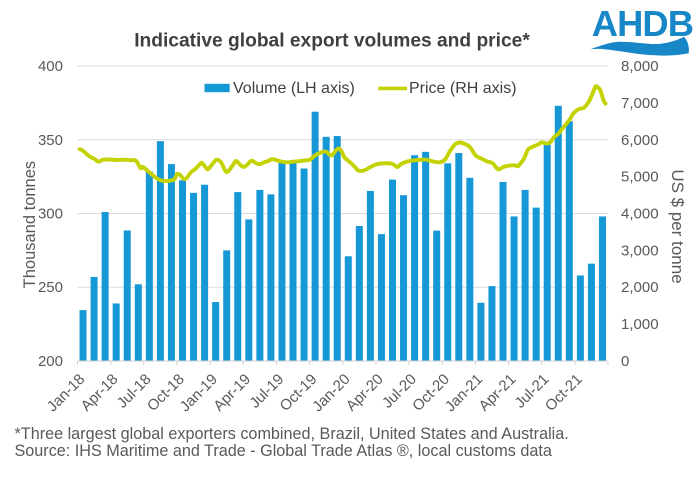 This screenshot has width=698, height=477. What do you see at coordinates (50, 287) in the screenshot?
I see `svg-text: 250` at bounding box center [50, 287].